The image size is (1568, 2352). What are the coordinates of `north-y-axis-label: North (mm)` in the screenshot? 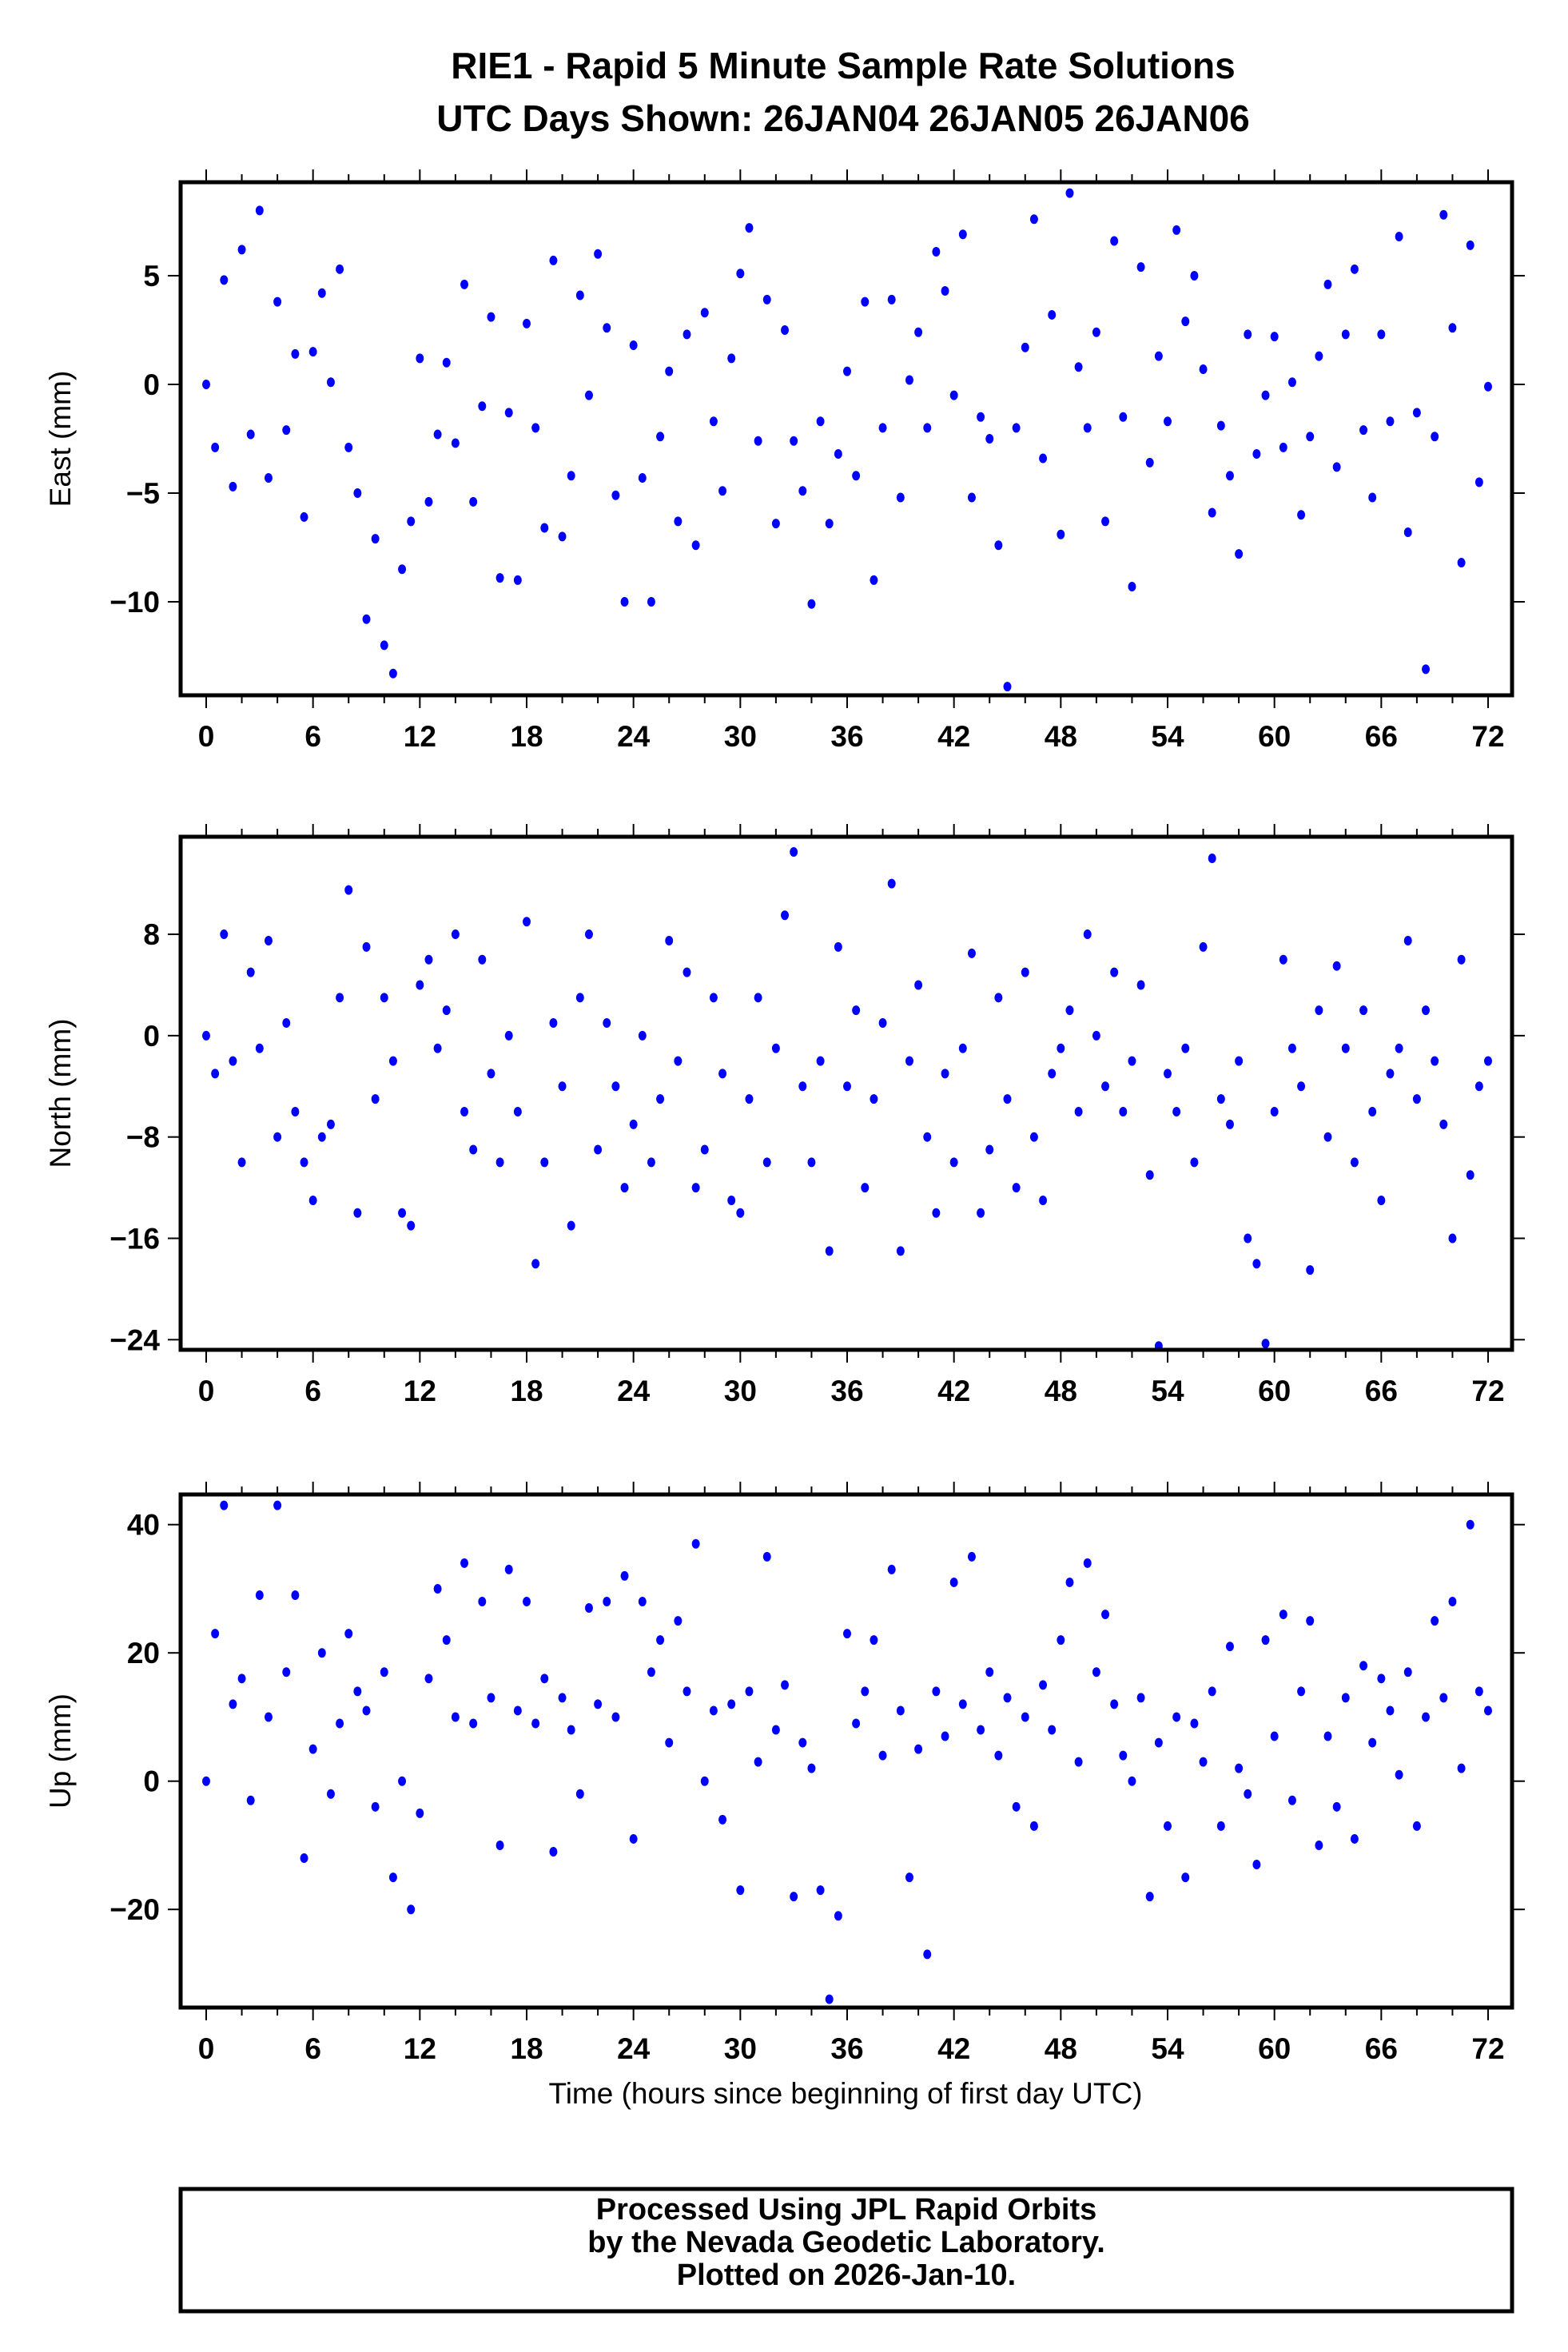 It's located at (60, 1093).